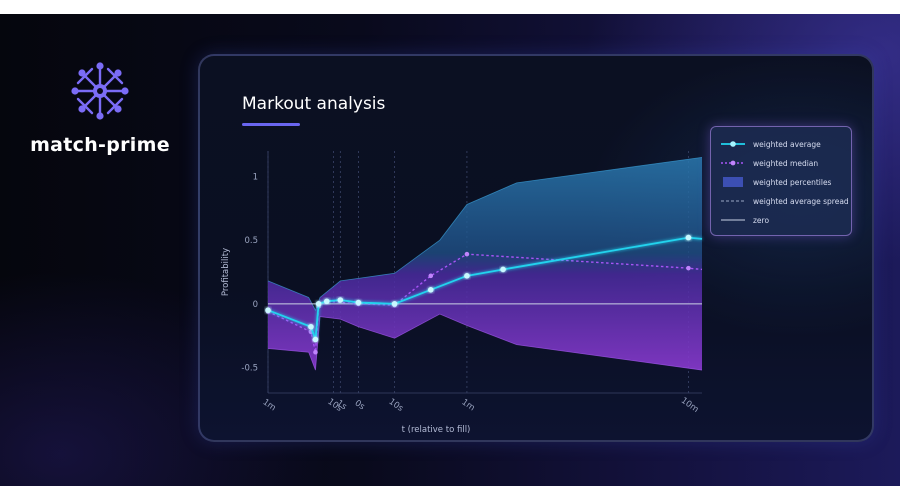 This screenshot has height=500, width=900. Describe the element at coordinates (787, 144) in the screenshot. I see `legend-label: weighted average` at that location.